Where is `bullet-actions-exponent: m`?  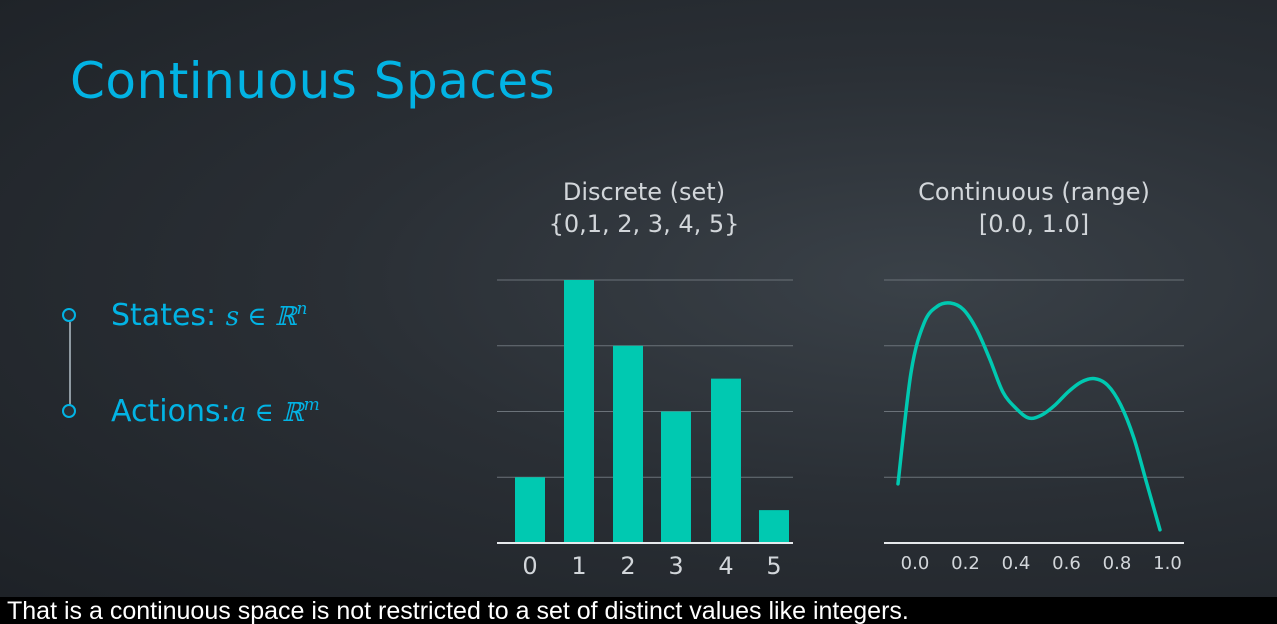
bullet-actions-exponent: m is located at coordinates (311, 405).